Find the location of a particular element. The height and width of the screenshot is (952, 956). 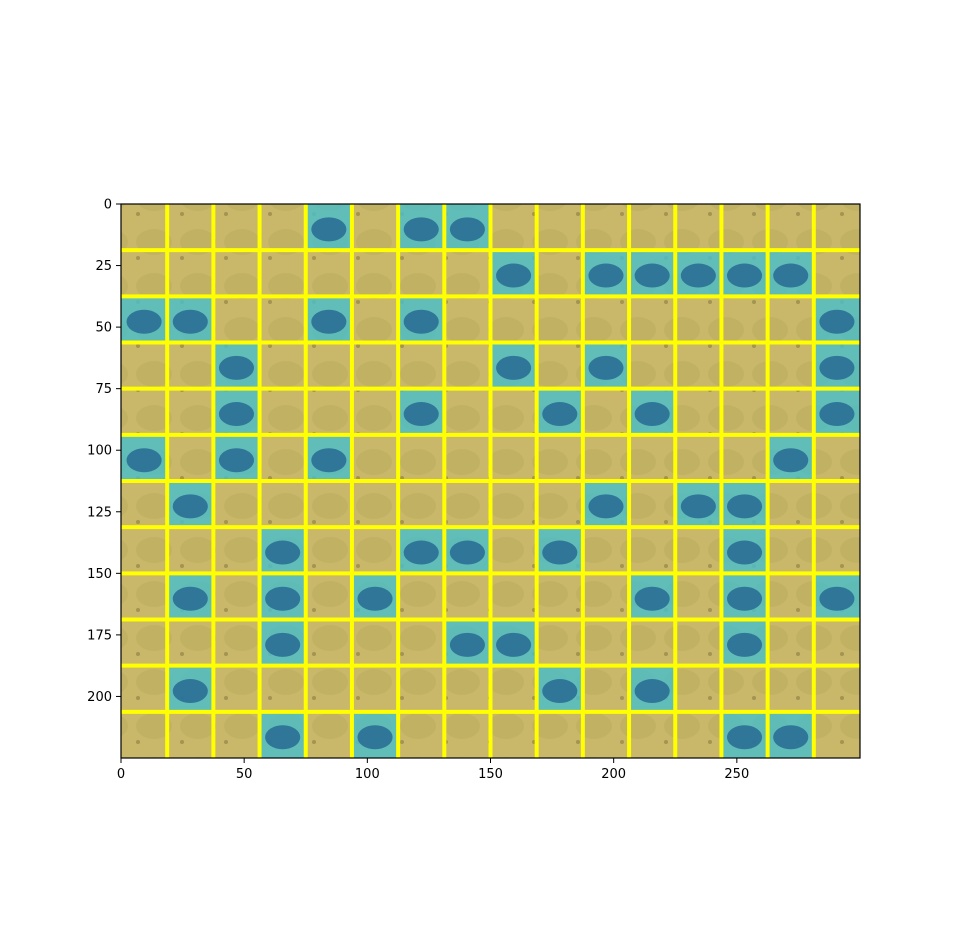

y-tick-label: 200 is located at coordinates (99, 697).